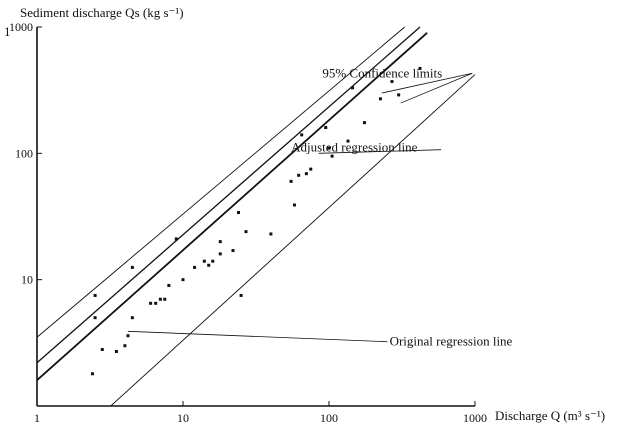  Describe the element at coordinates (354, 147) in the screenshot. I see `annotation-label: Adjusted regression line` at that location.